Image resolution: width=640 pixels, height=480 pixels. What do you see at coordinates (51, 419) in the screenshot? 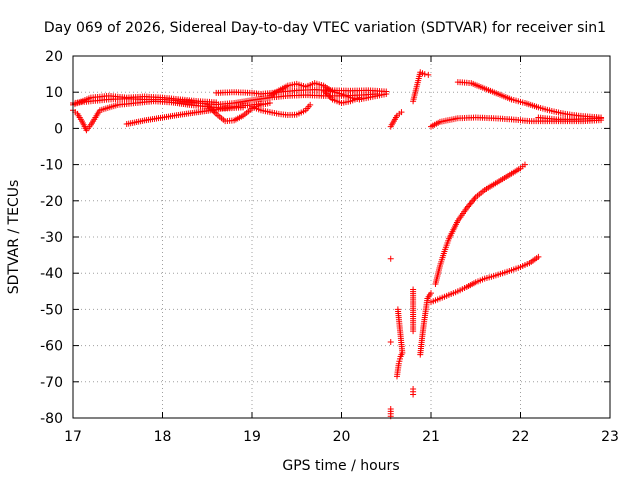
I see `y-tick-label: -80` at bounding box center [51, 419].